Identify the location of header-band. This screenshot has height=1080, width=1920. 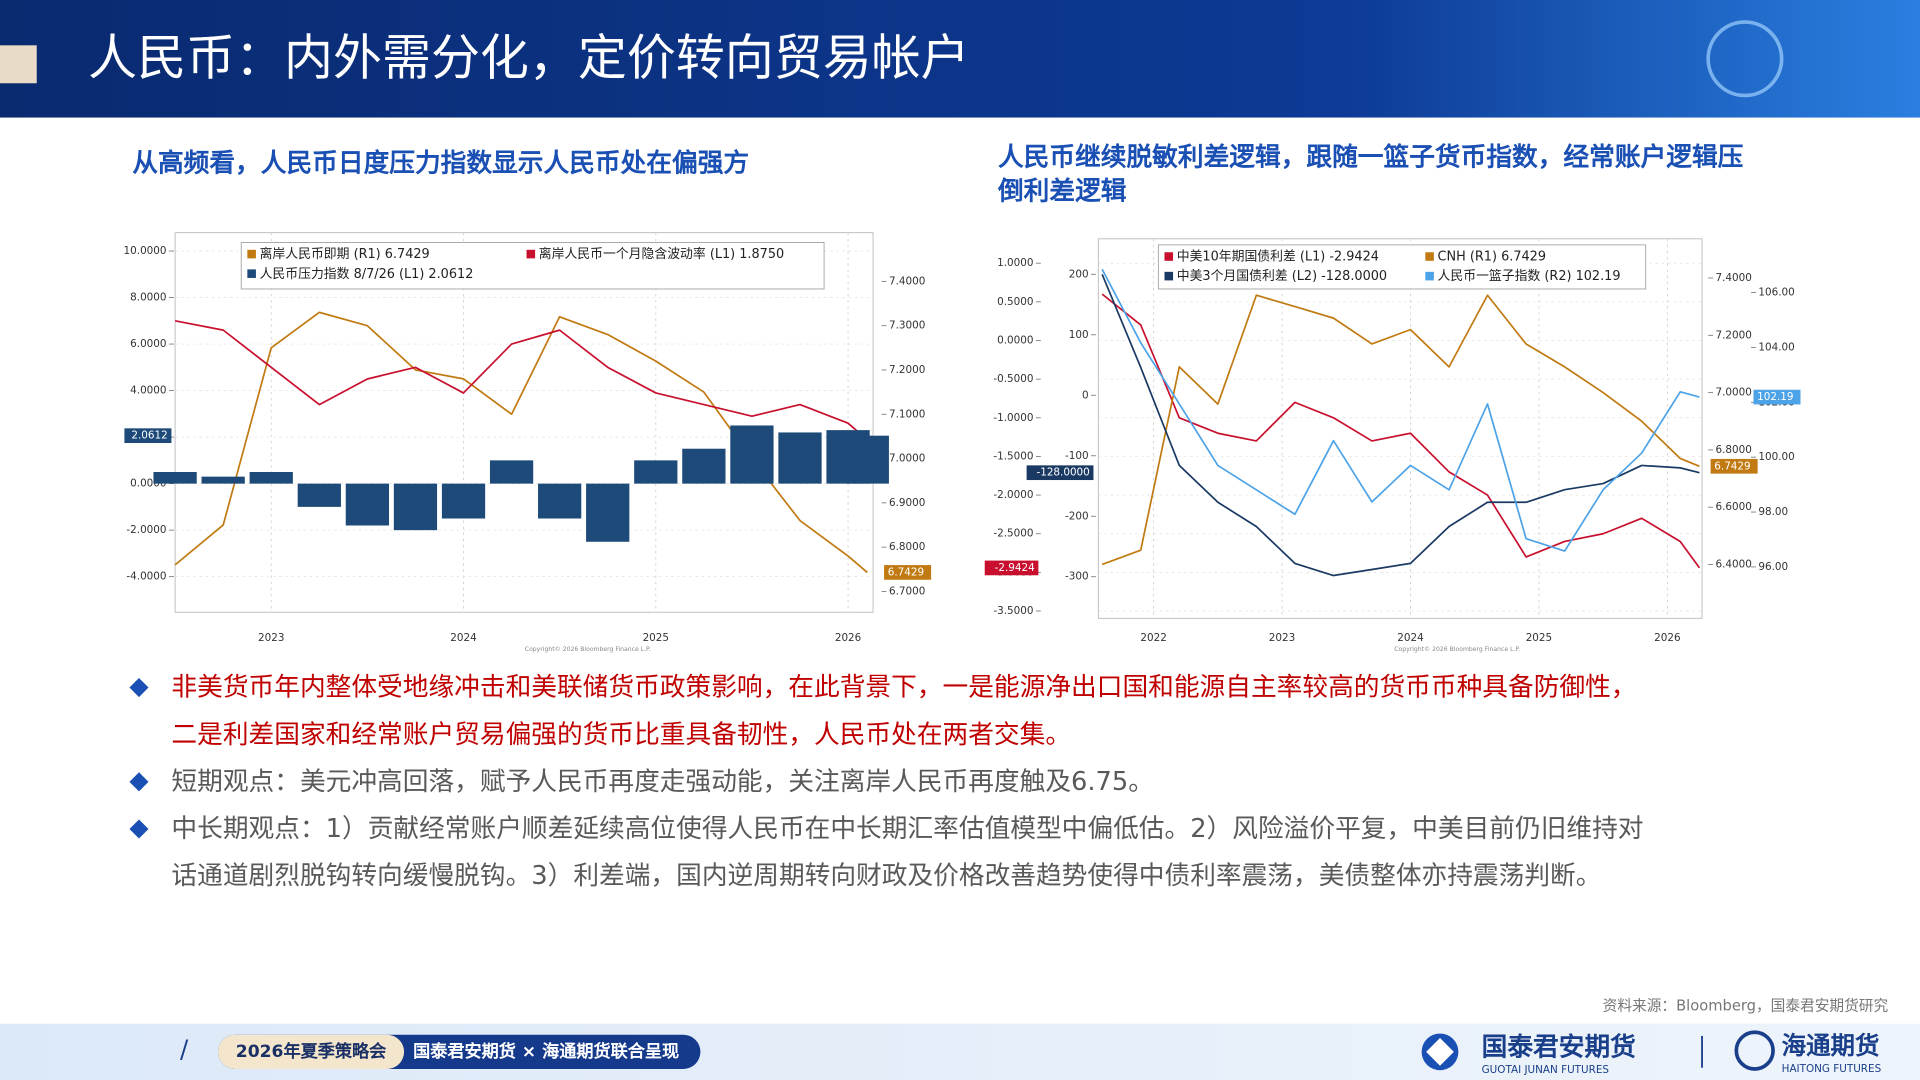
(960, 59).